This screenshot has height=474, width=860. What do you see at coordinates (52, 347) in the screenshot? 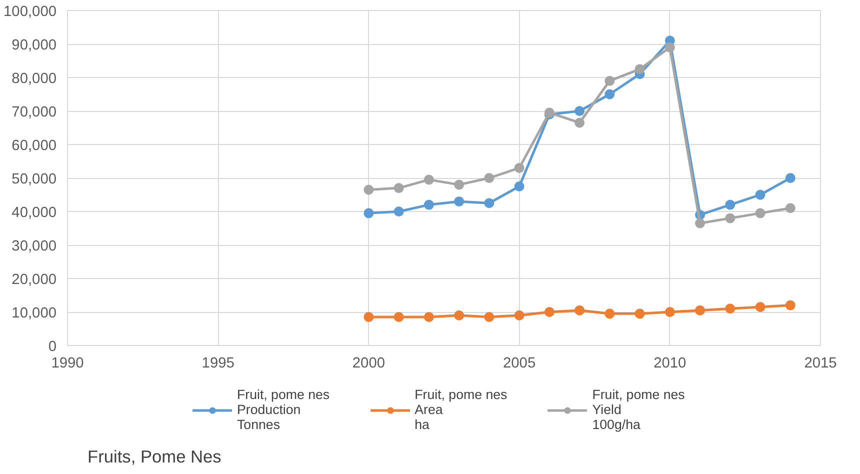
I see `y-tick-label: 0` at bounding box center [52, 347].